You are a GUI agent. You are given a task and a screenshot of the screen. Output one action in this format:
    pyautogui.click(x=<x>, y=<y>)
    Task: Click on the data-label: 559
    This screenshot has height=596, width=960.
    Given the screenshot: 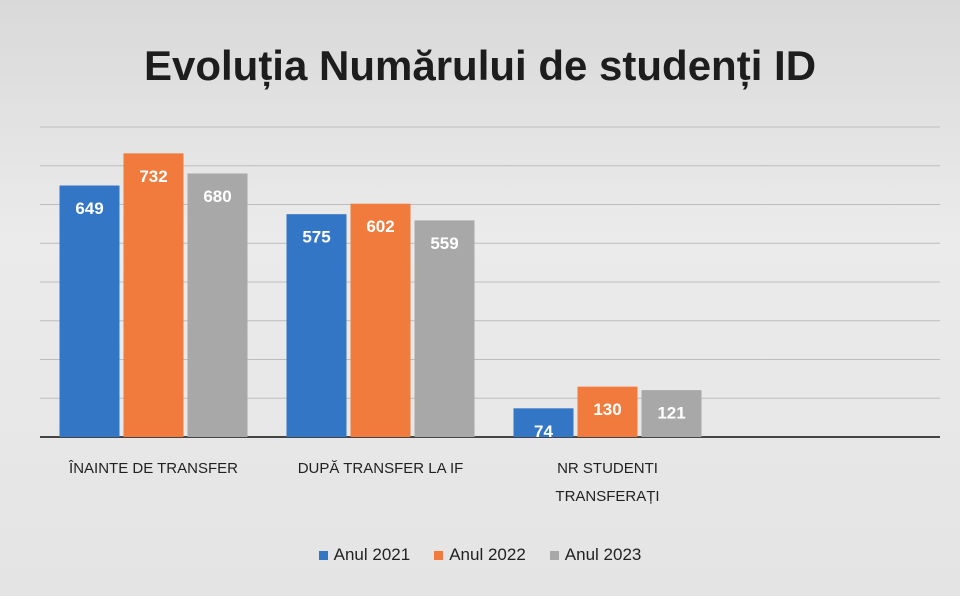 What is the action you would take?
    pyautogui.click(x=444, y=243)
    